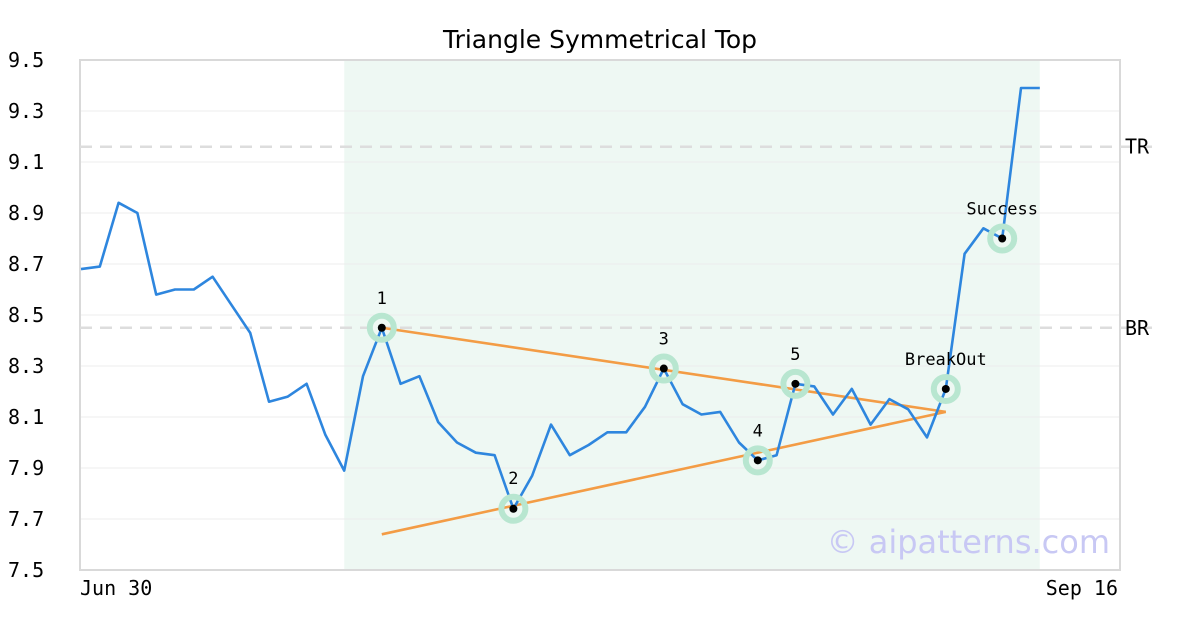  I want to click on pattern-point-breakout: BreakOut, so click(946, 377).